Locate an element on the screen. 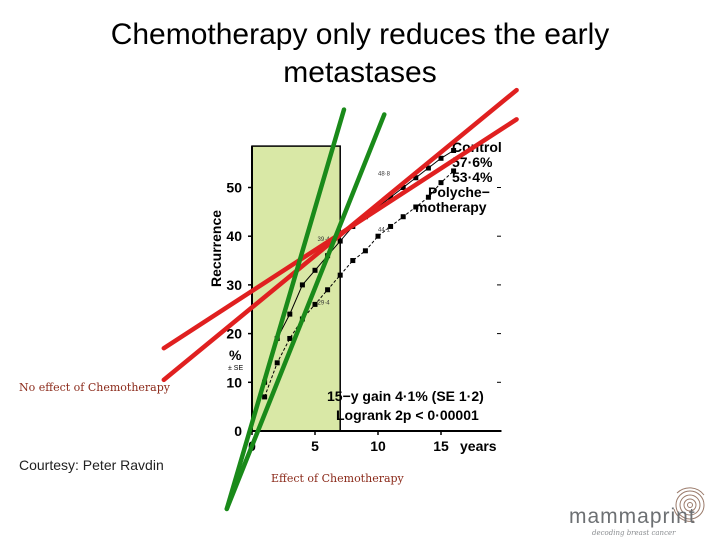 The image size is (720, 540). x-axis-label: years is located at coordinates (478, 446).